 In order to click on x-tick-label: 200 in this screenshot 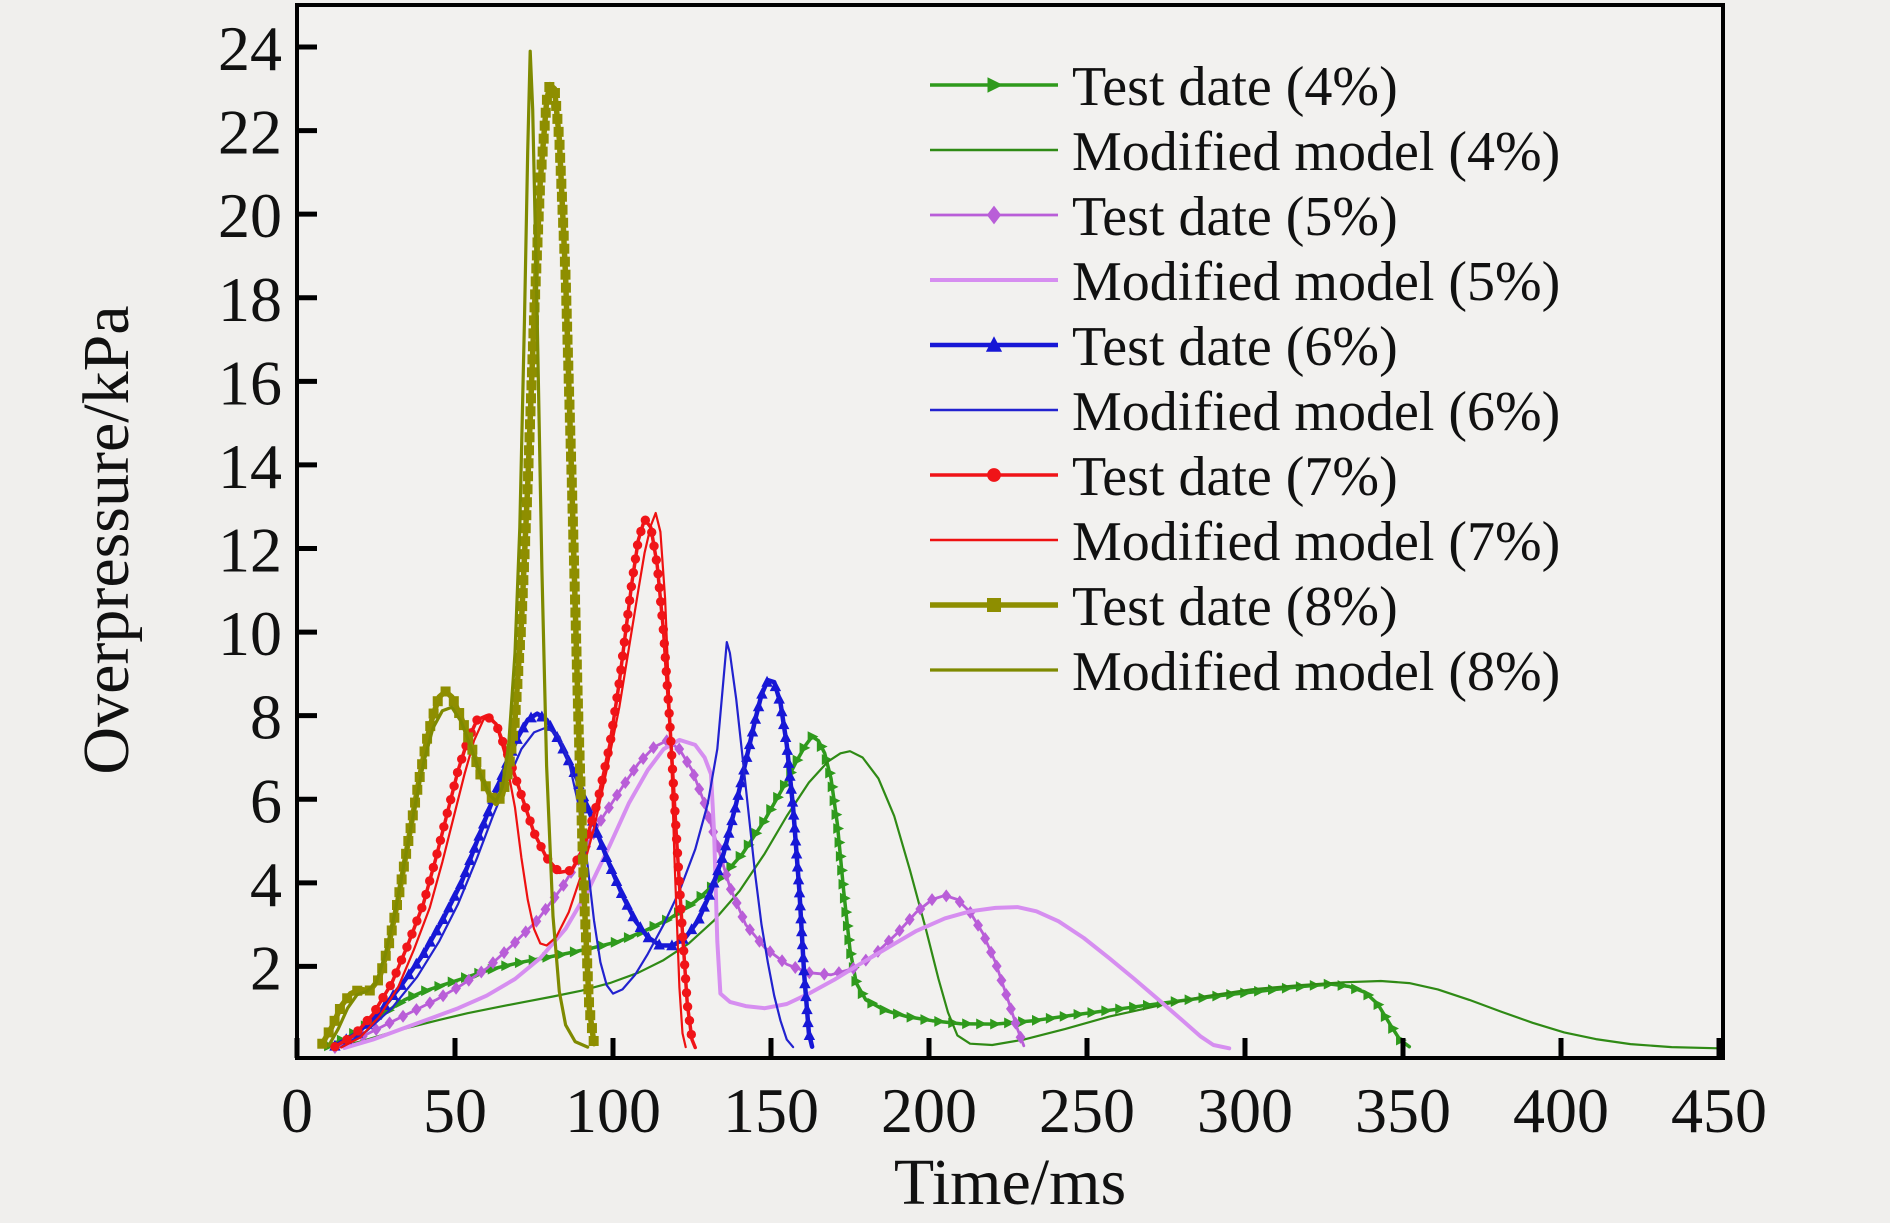, I will do `click(929, 1110)`.